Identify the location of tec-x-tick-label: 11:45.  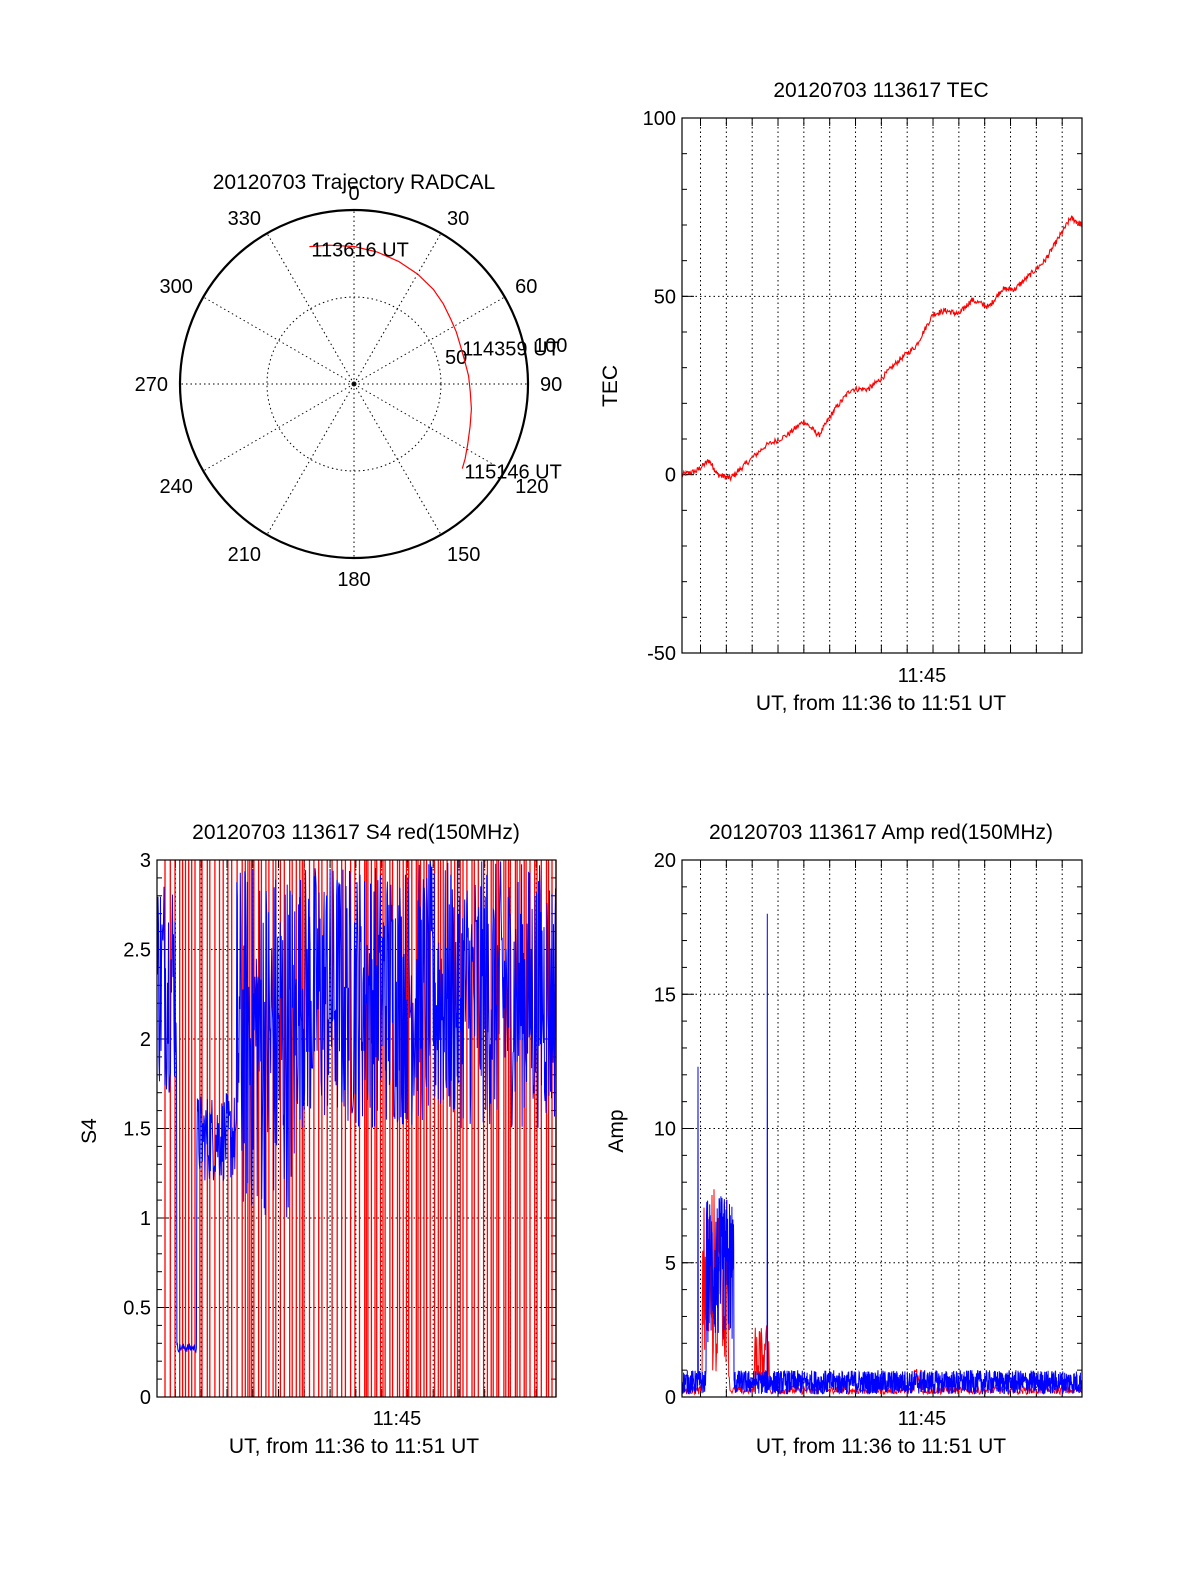
(922, 676).